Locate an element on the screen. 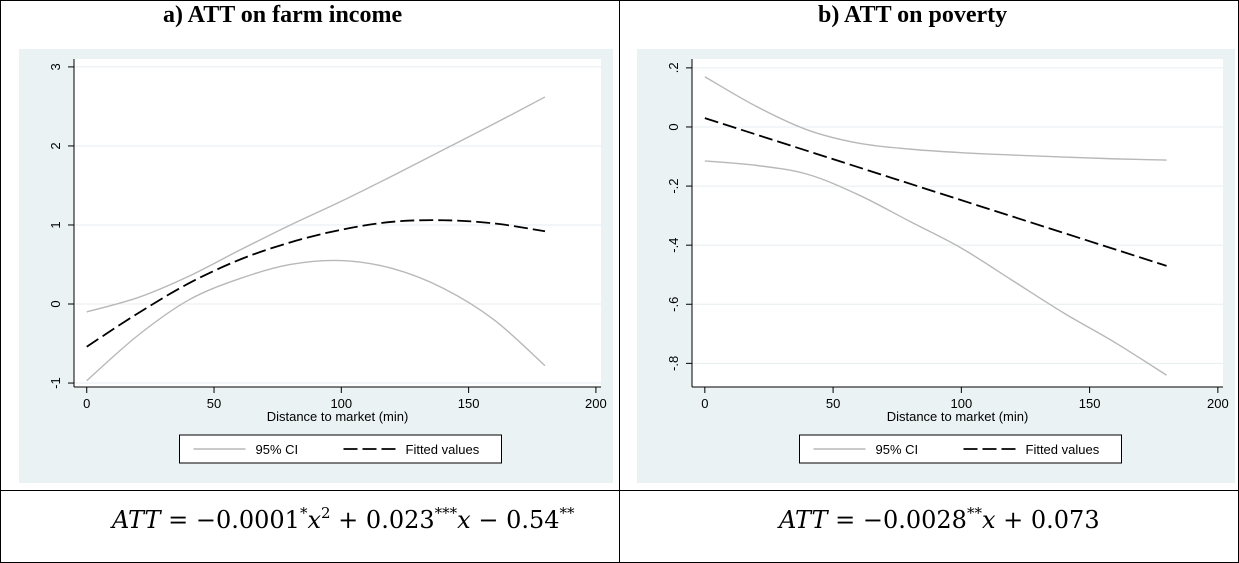  y-tick-label: 2 is located at coordinates (55, 145).